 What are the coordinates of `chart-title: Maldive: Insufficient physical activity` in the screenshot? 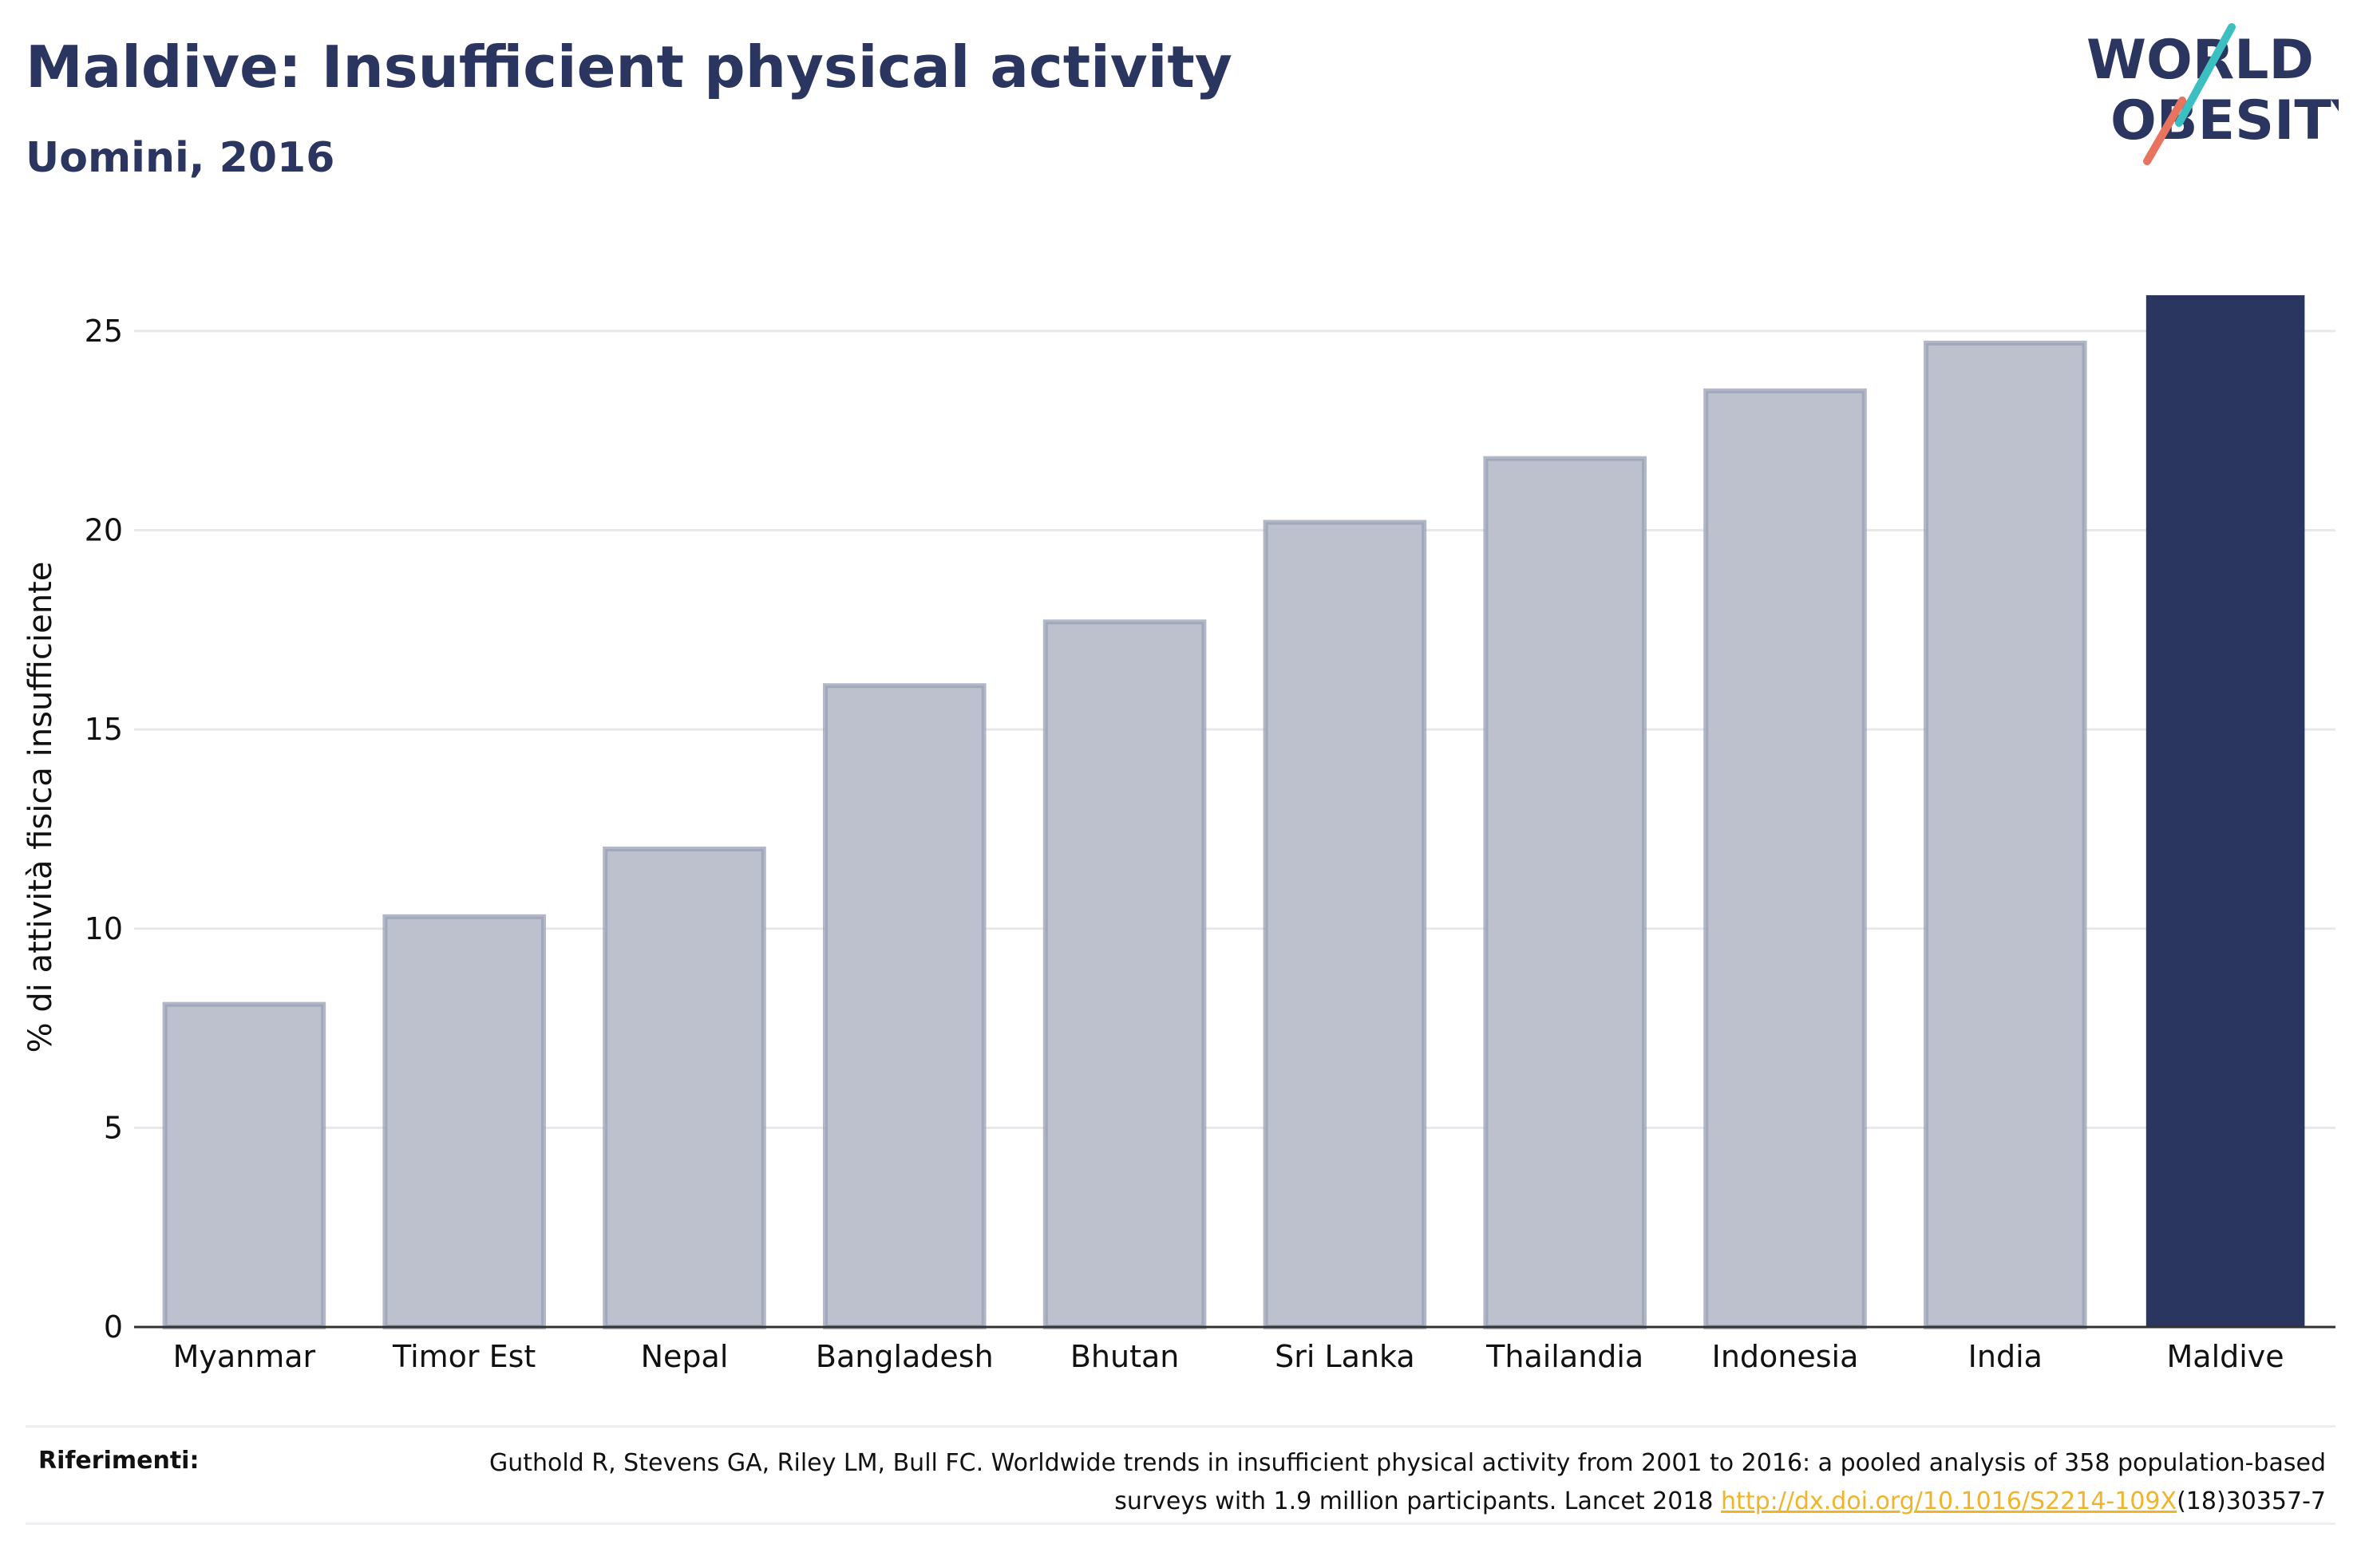 It's located at (629, 67).